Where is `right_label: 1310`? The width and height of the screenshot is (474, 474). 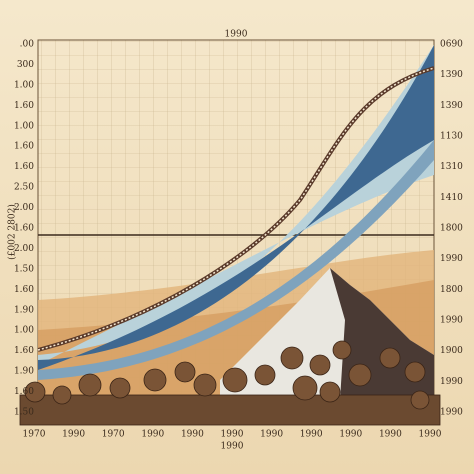
right_label: 1310 is located at coordinates (451, 167).